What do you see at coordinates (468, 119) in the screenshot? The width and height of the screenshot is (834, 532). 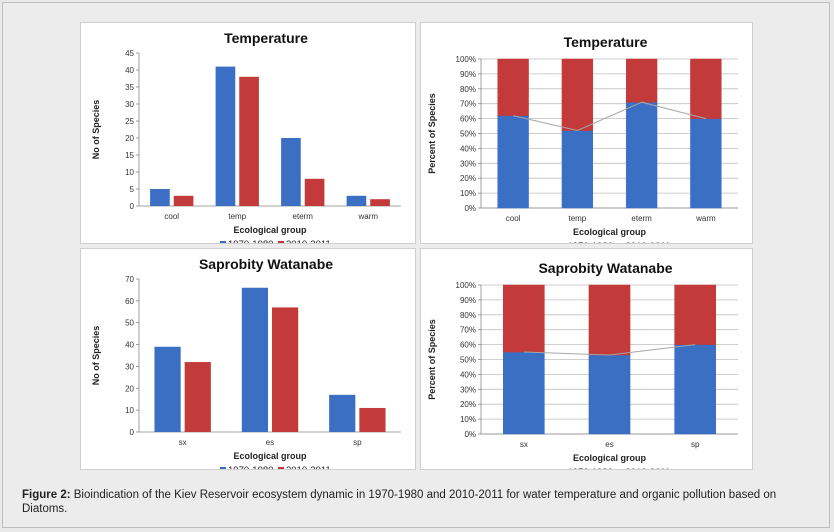 I see `y-tick-label: 60%` at bounding box center [468, 119].